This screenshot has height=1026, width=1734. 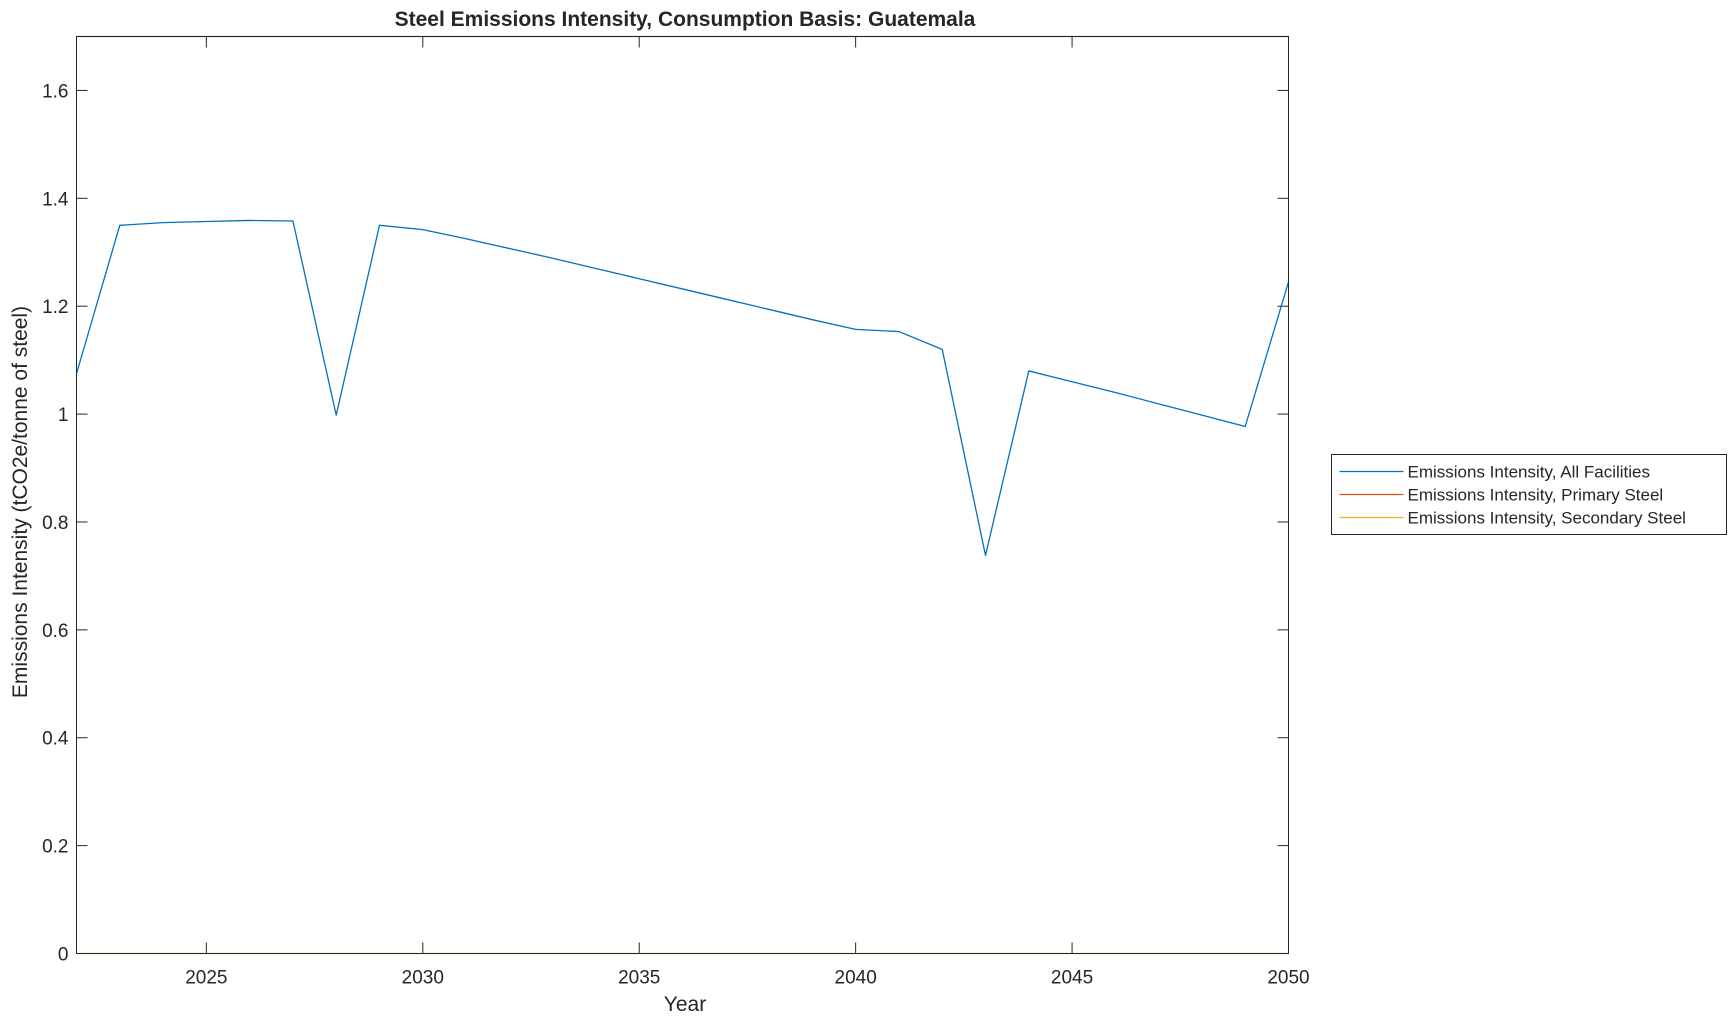 What do you see at coordinates (55, 847) in the screenshot?
I see `y-tick-label: 0.2` at bounding box center [55, 847].